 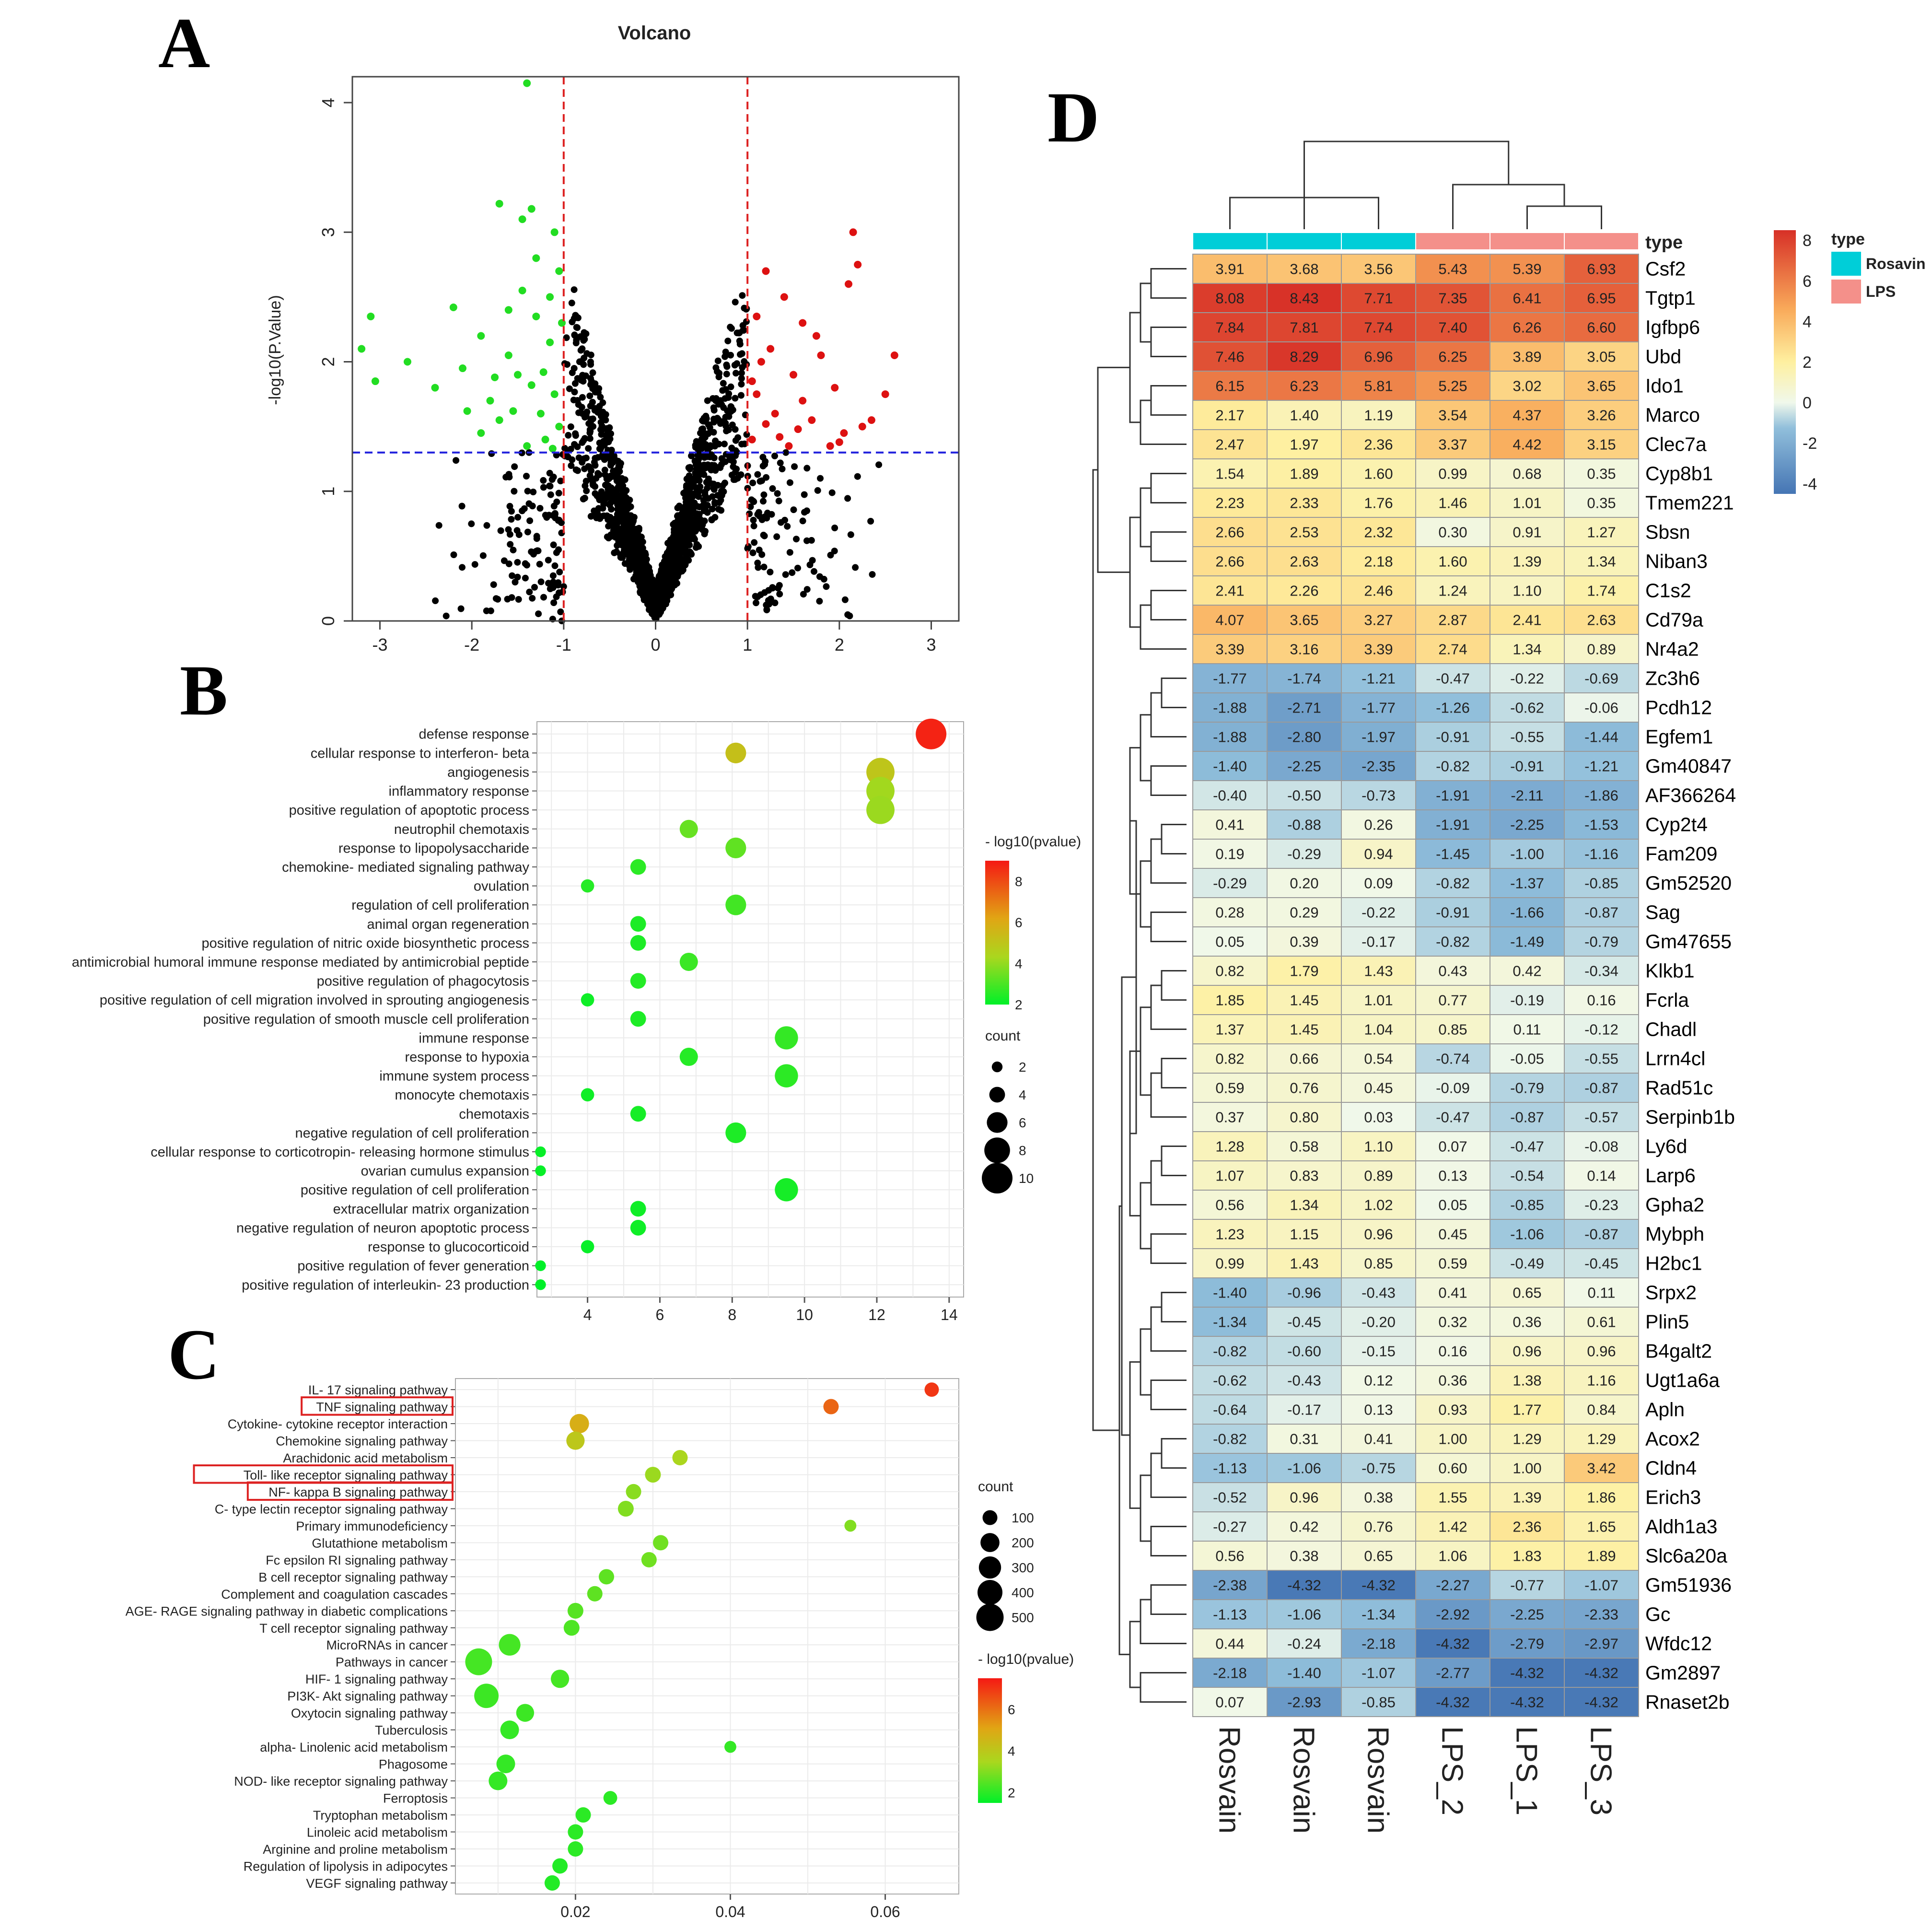 I want to click on heatmap-row-label: Marco, so click(x=1672, y=415).